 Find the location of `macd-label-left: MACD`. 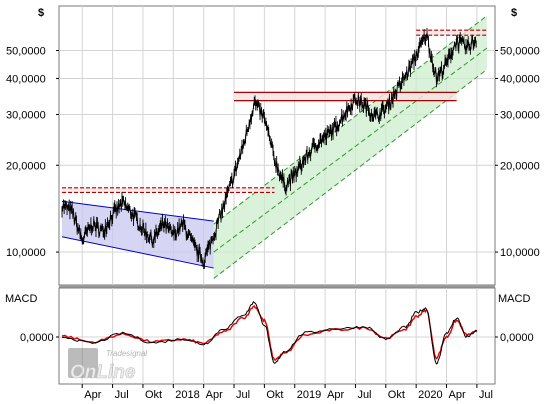

macd-label-left: MACD is located at coordinates (21, 299).